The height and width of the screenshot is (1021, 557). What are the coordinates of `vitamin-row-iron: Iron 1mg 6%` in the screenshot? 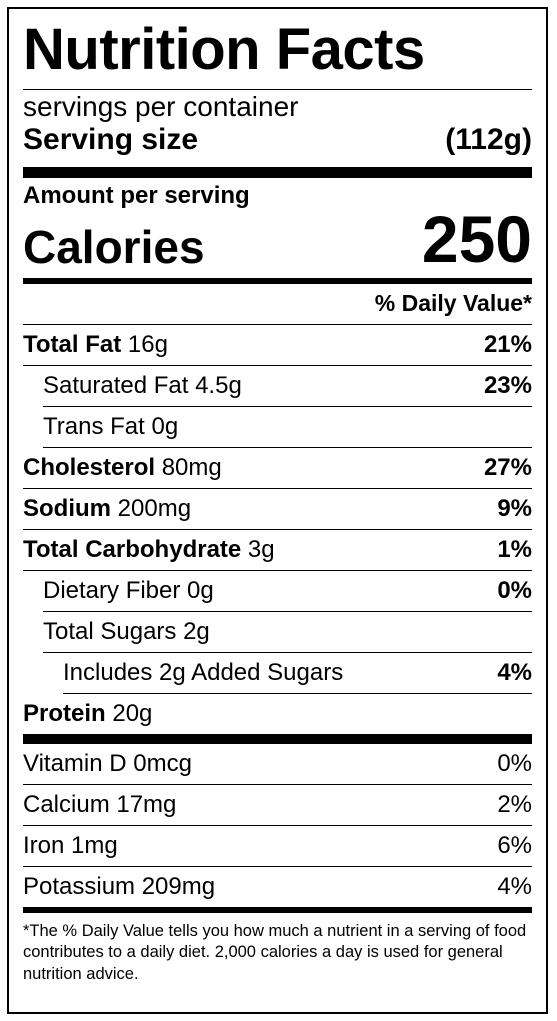 It's located at (277, 846).